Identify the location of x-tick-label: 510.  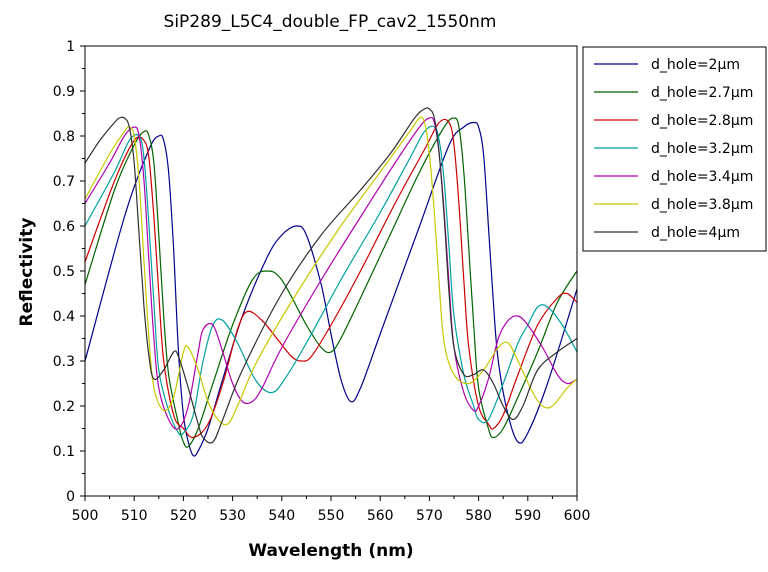
(134, 516).